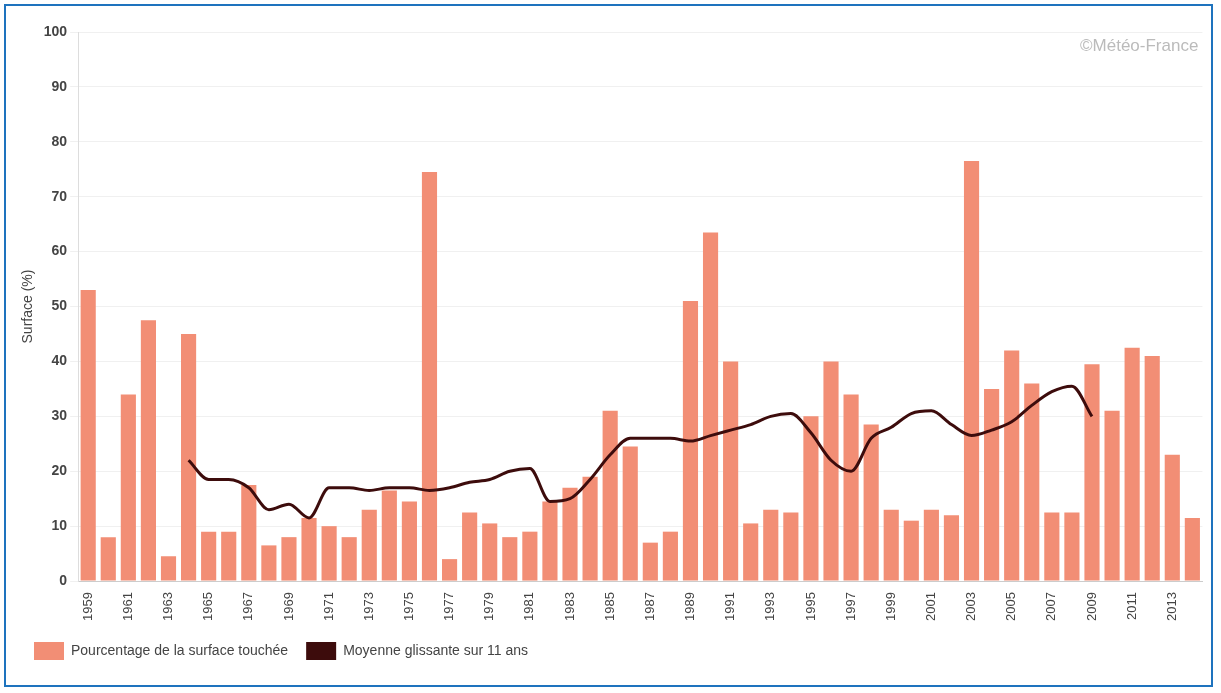 This screenshot has height=693, width=1221. Describe the element at coordinates (368, 606) in the screenshot. I see `x-tick-label: 1973` at that location.